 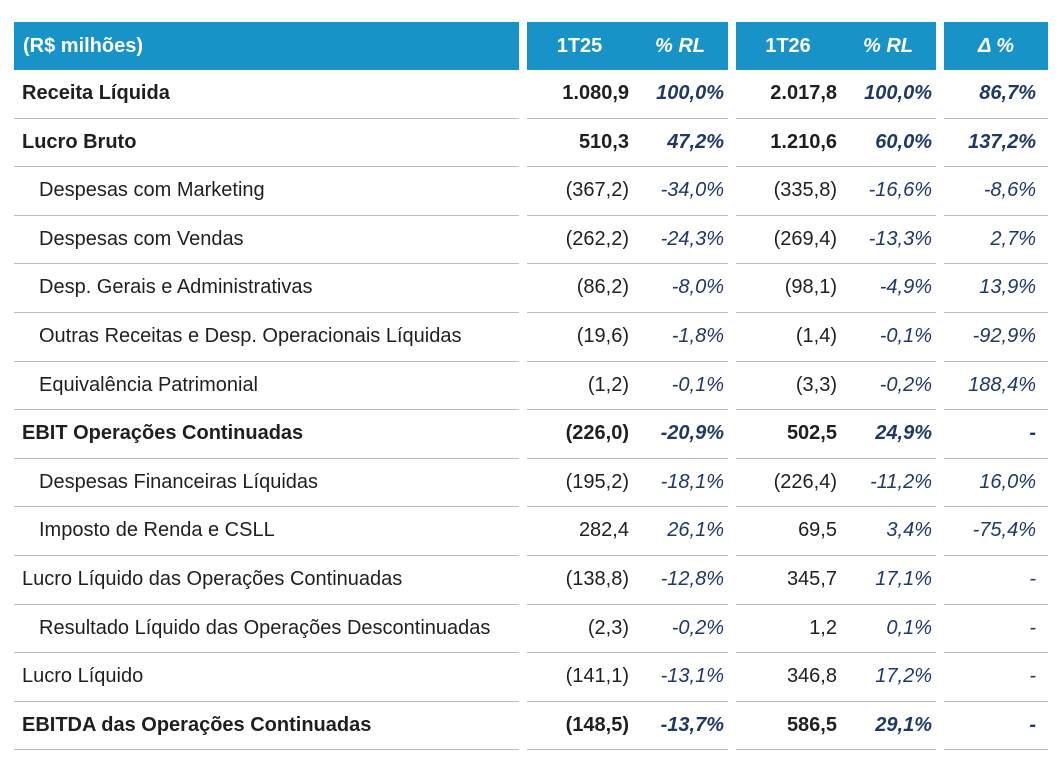 I want to click on pct-rl-1t25: -13,7%, so click(x=680, y=726).